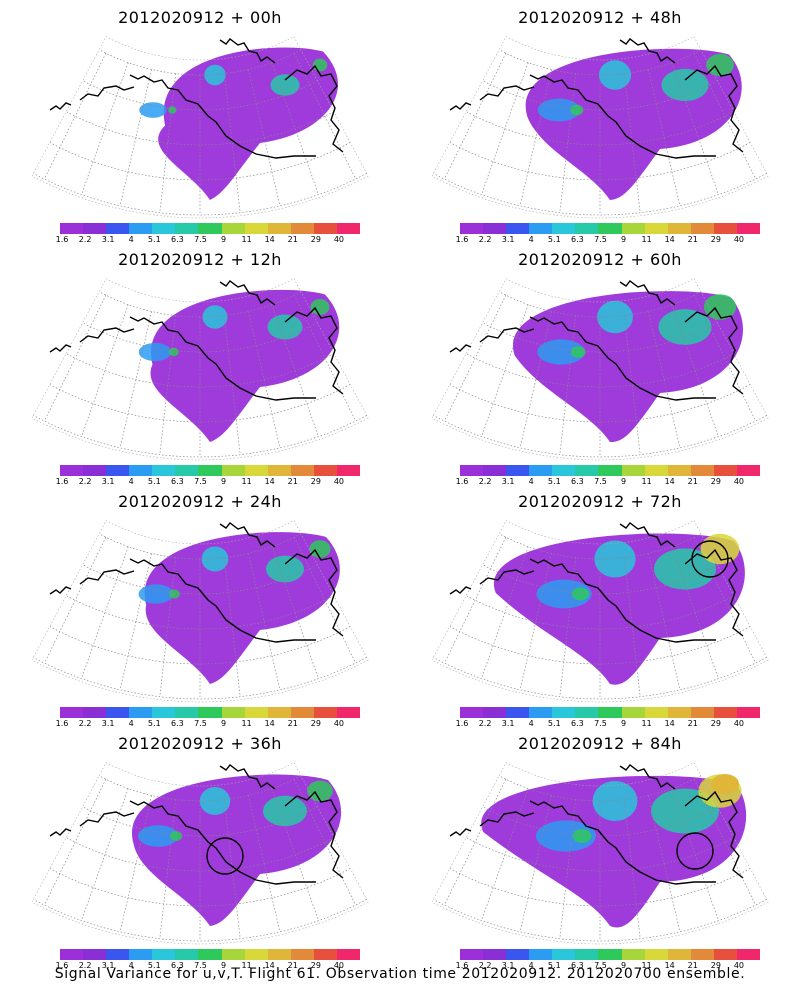  I want to click on colorbar-tick-label: 9, so click(223, 481).